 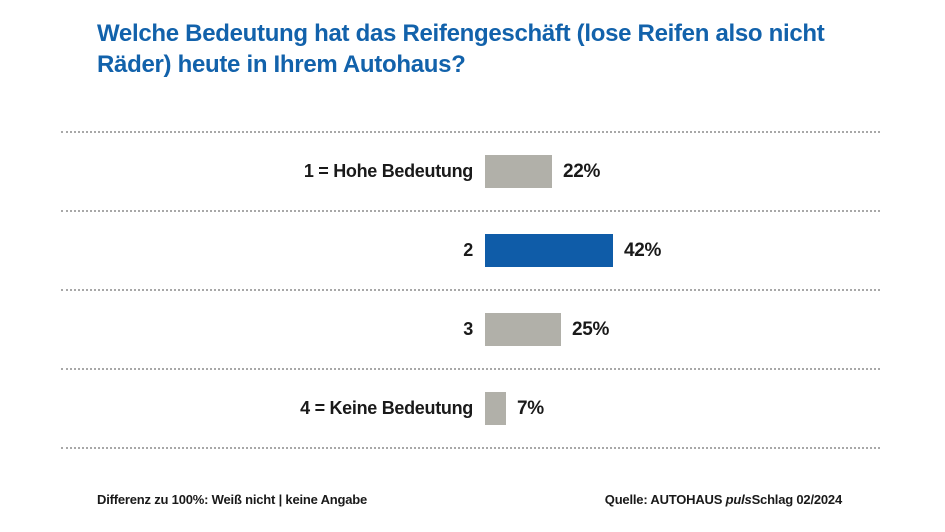 What do you see at coordinates (388, 171) in the screenshot?
I see `bar-label: 1 = Hohe Bedeutung` at bounding box center [388, 171].